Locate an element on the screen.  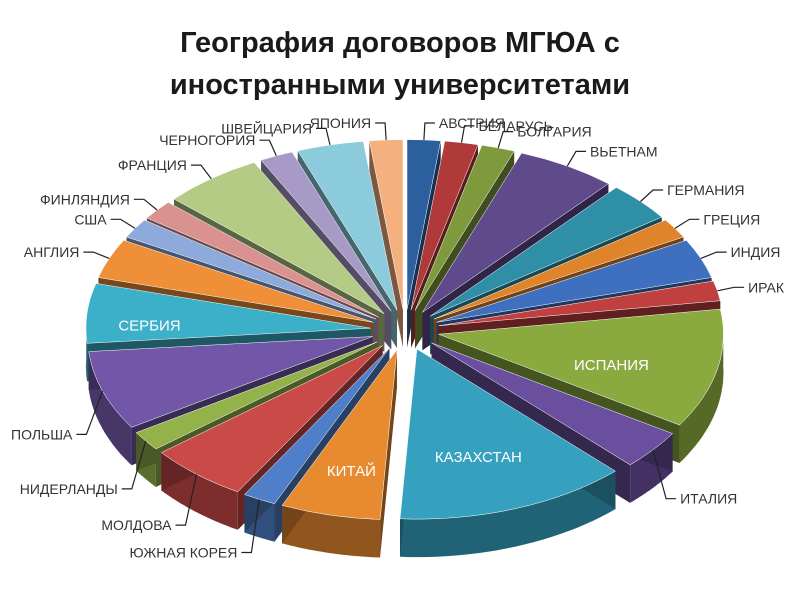
slice-side-испания is located at coordinates (701, 396).